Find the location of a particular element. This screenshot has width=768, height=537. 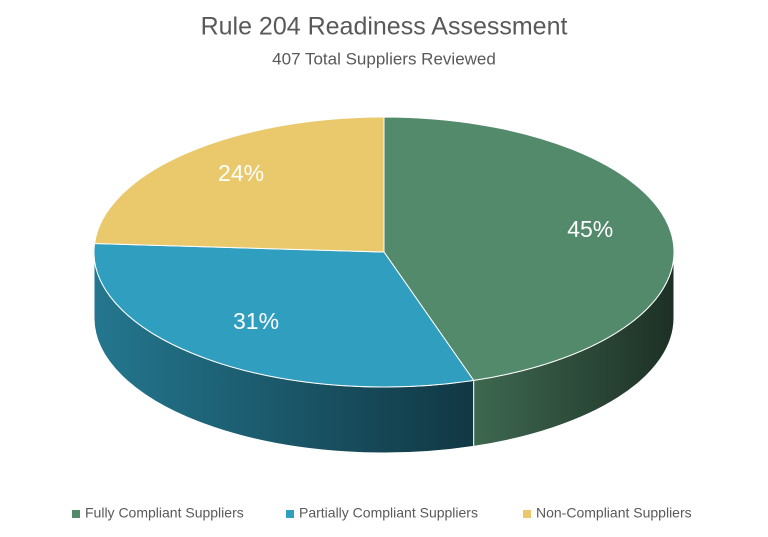

legend-label: Fully Compliant Suppliers is located at coordinates (164, 513).